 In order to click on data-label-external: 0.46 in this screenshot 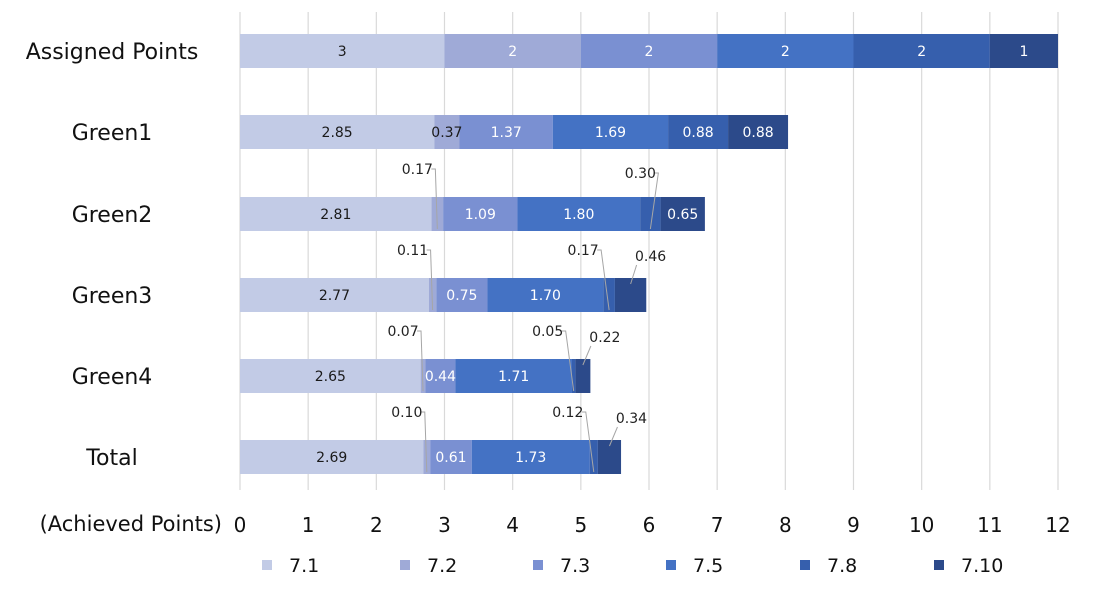, I will do `click(650, 257)`.